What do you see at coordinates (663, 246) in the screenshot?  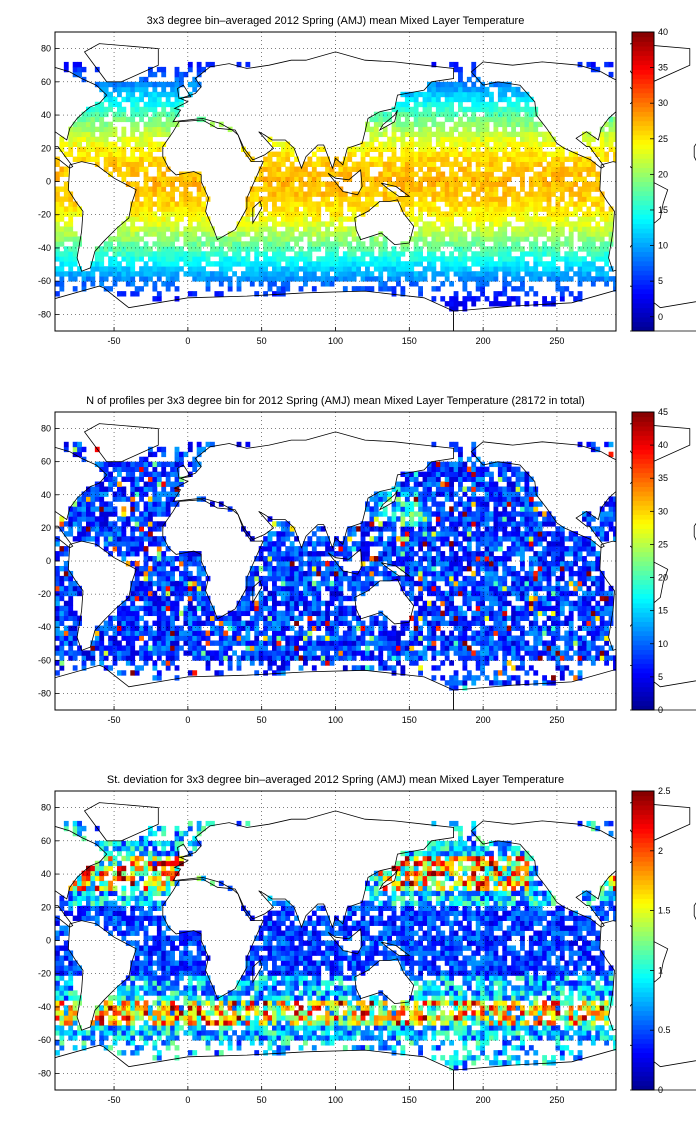 I see `colorbar-tick-label: 10` at bounding box center [663, 246].